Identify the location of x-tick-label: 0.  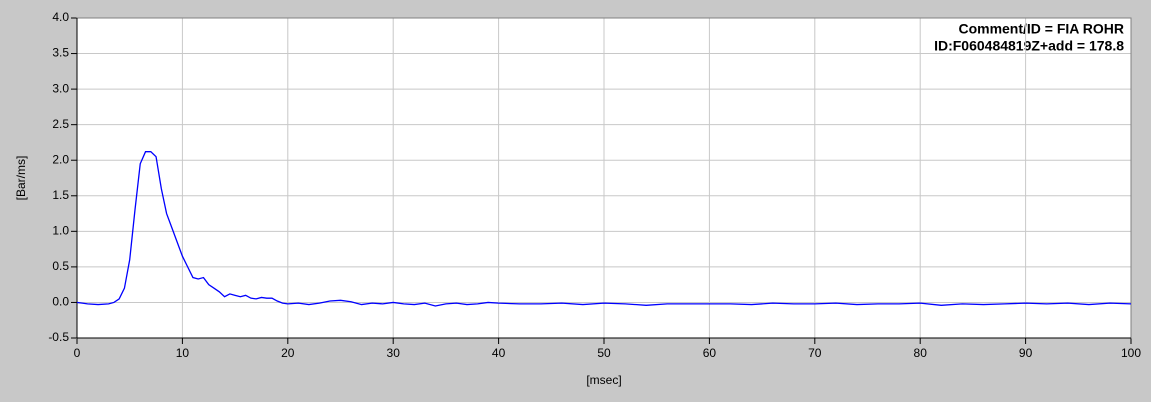
(77, 353).